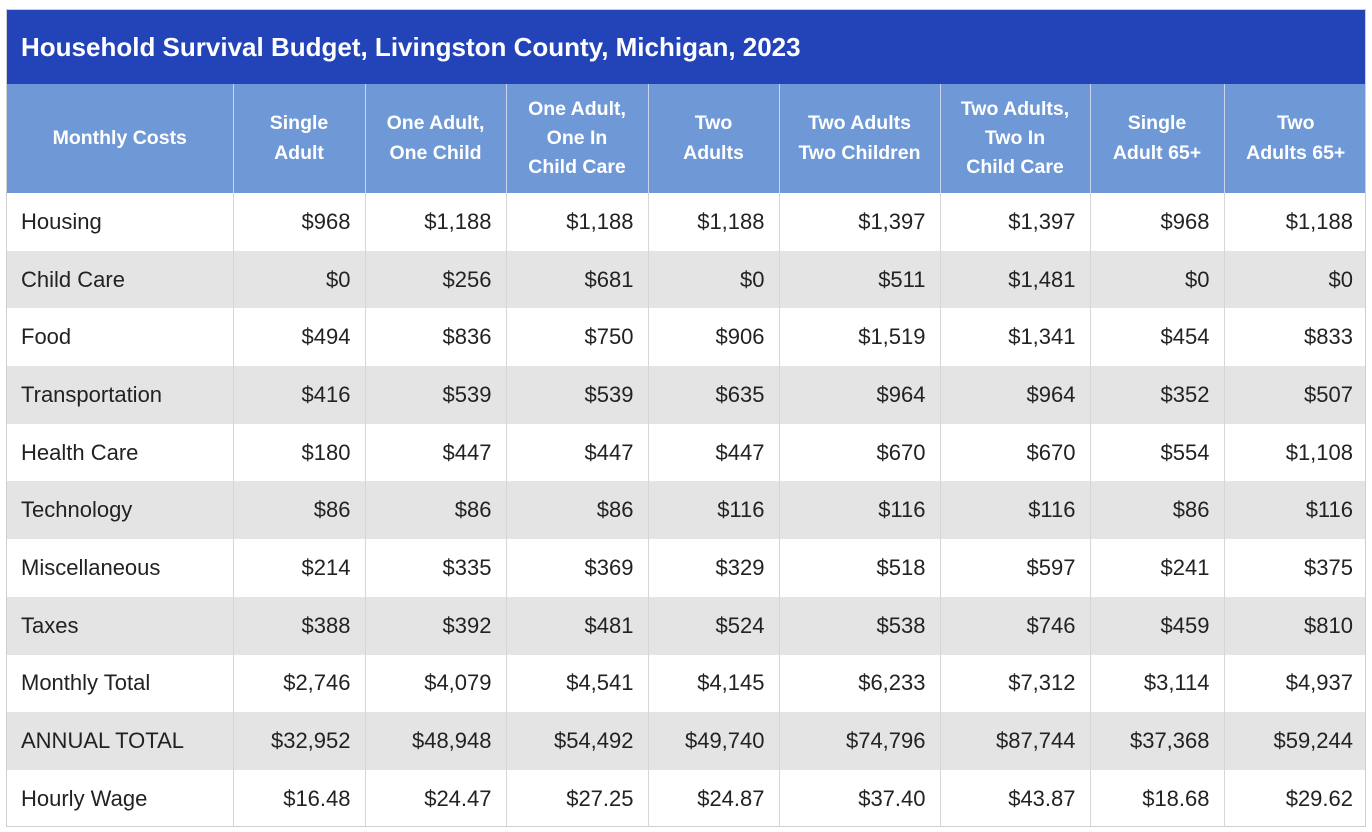 Image resolution: width=1372 pixels, height=832 pixels. Describe the element at coordinates (859, 152) in the screenshot. I see `column-header-line: Two Children` at that location.